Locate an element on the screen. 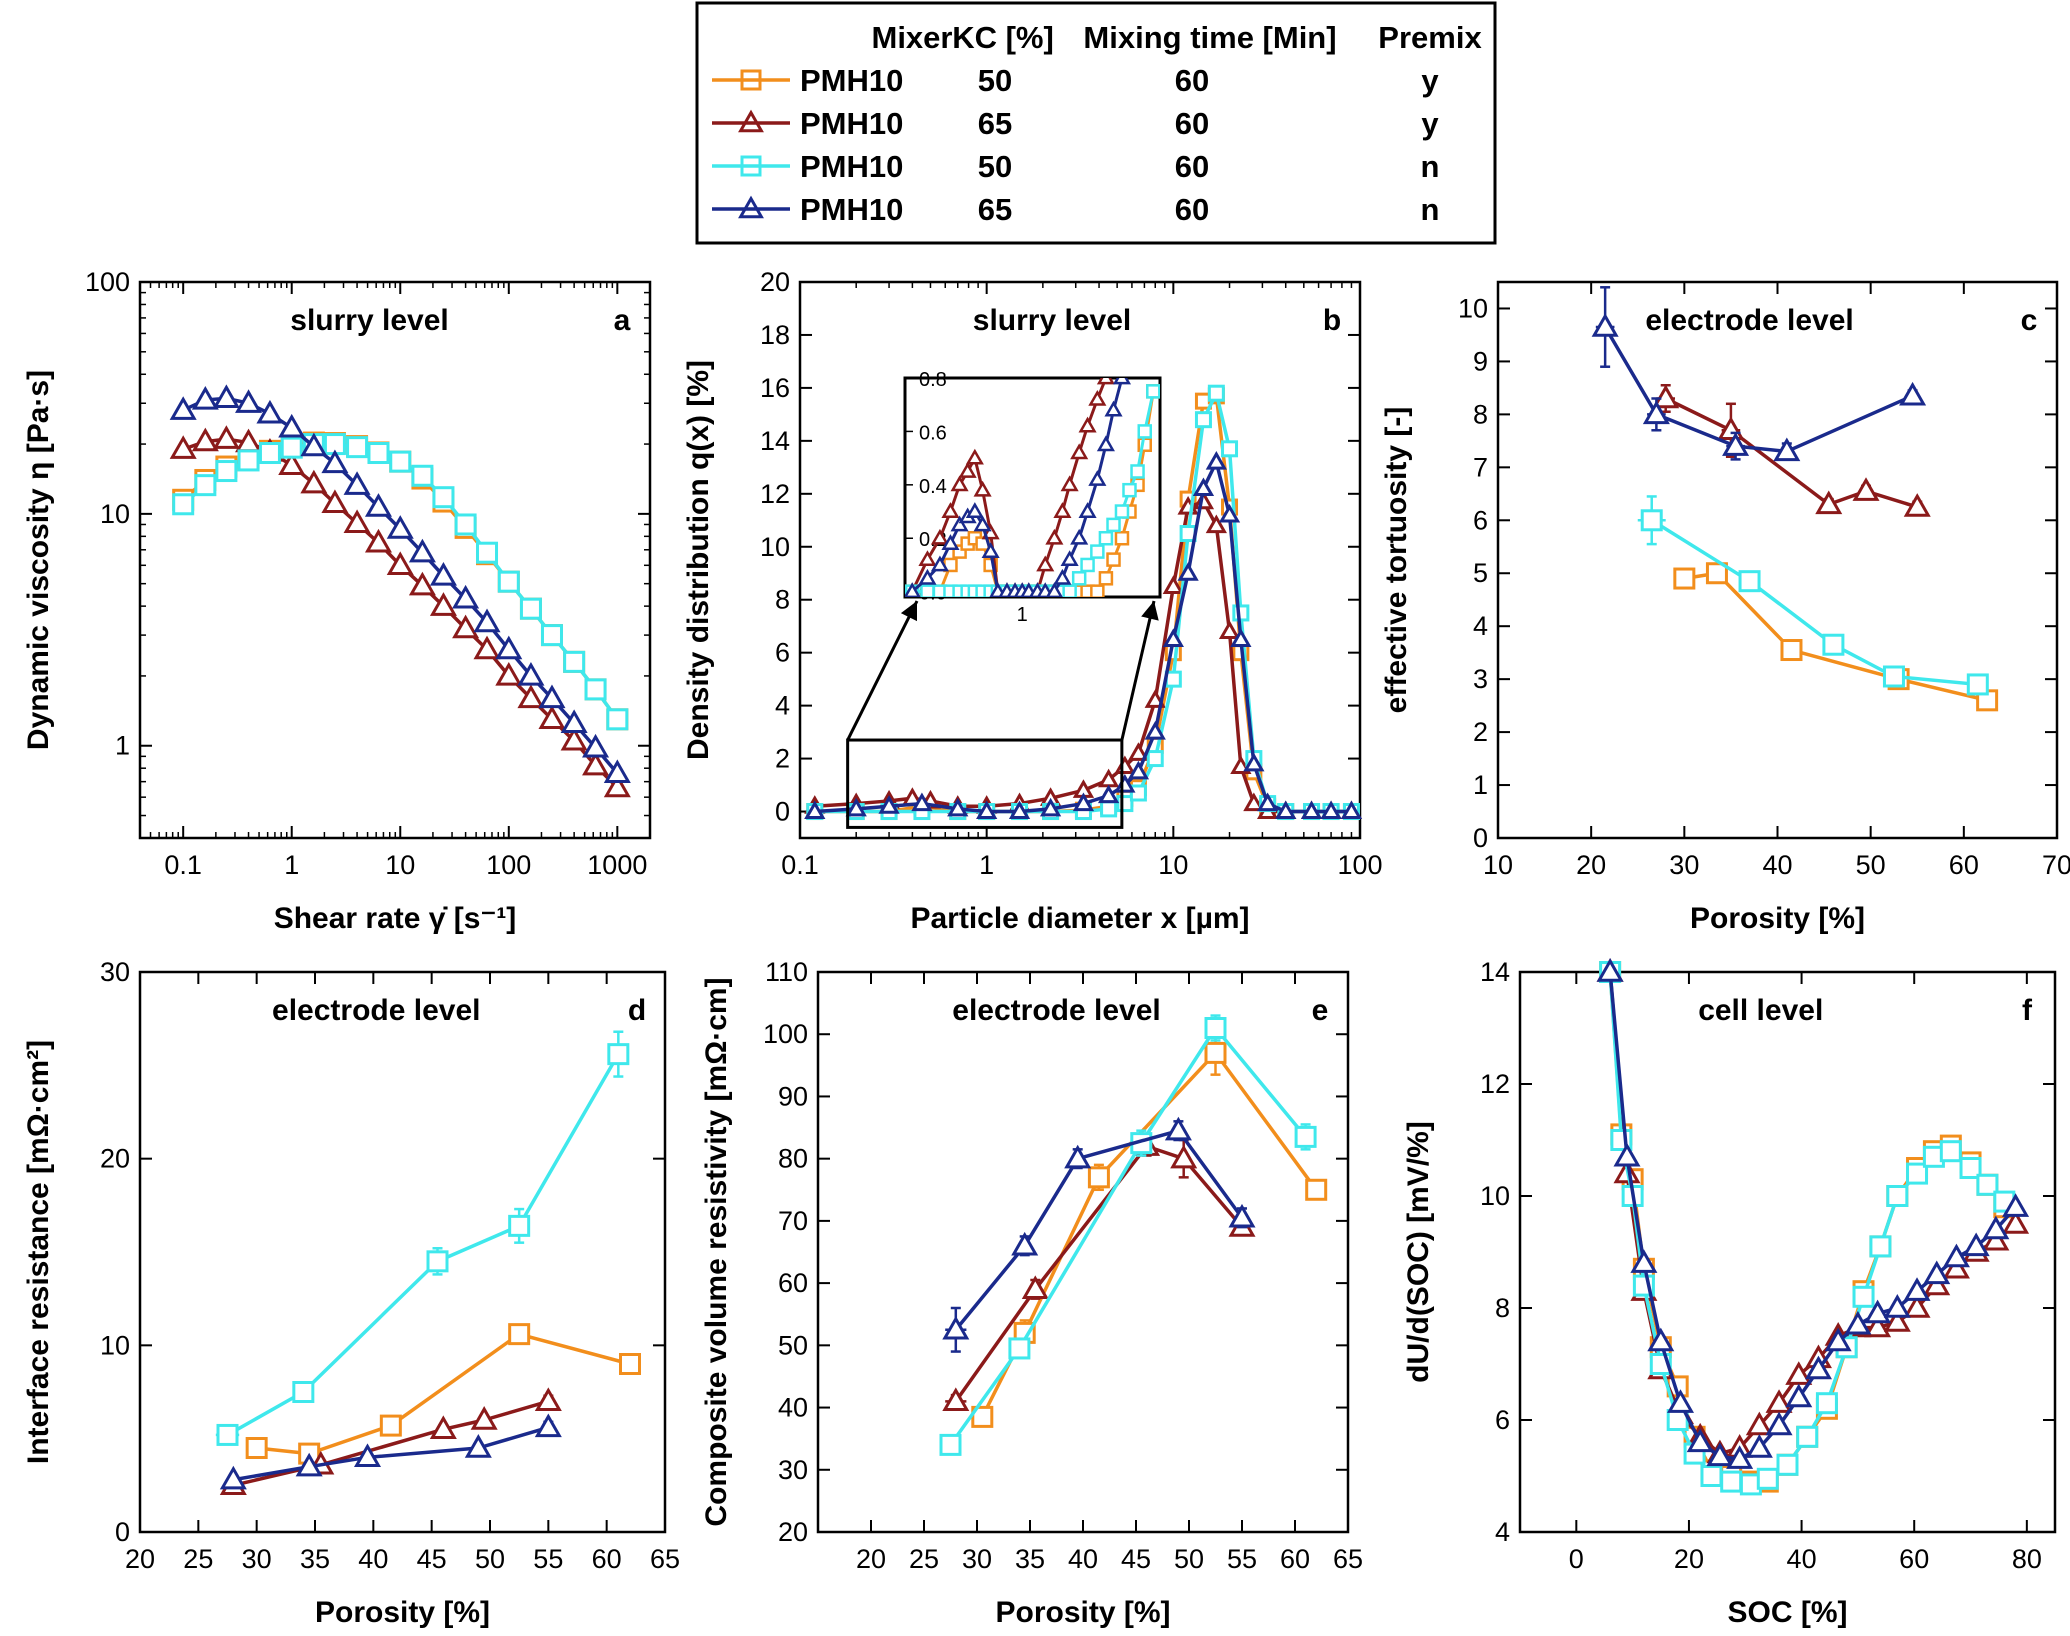 Image resolution: width=2070 pixels, height=1636 pixels. x-tick-label: 70 is located at coordinates (2056, 865).